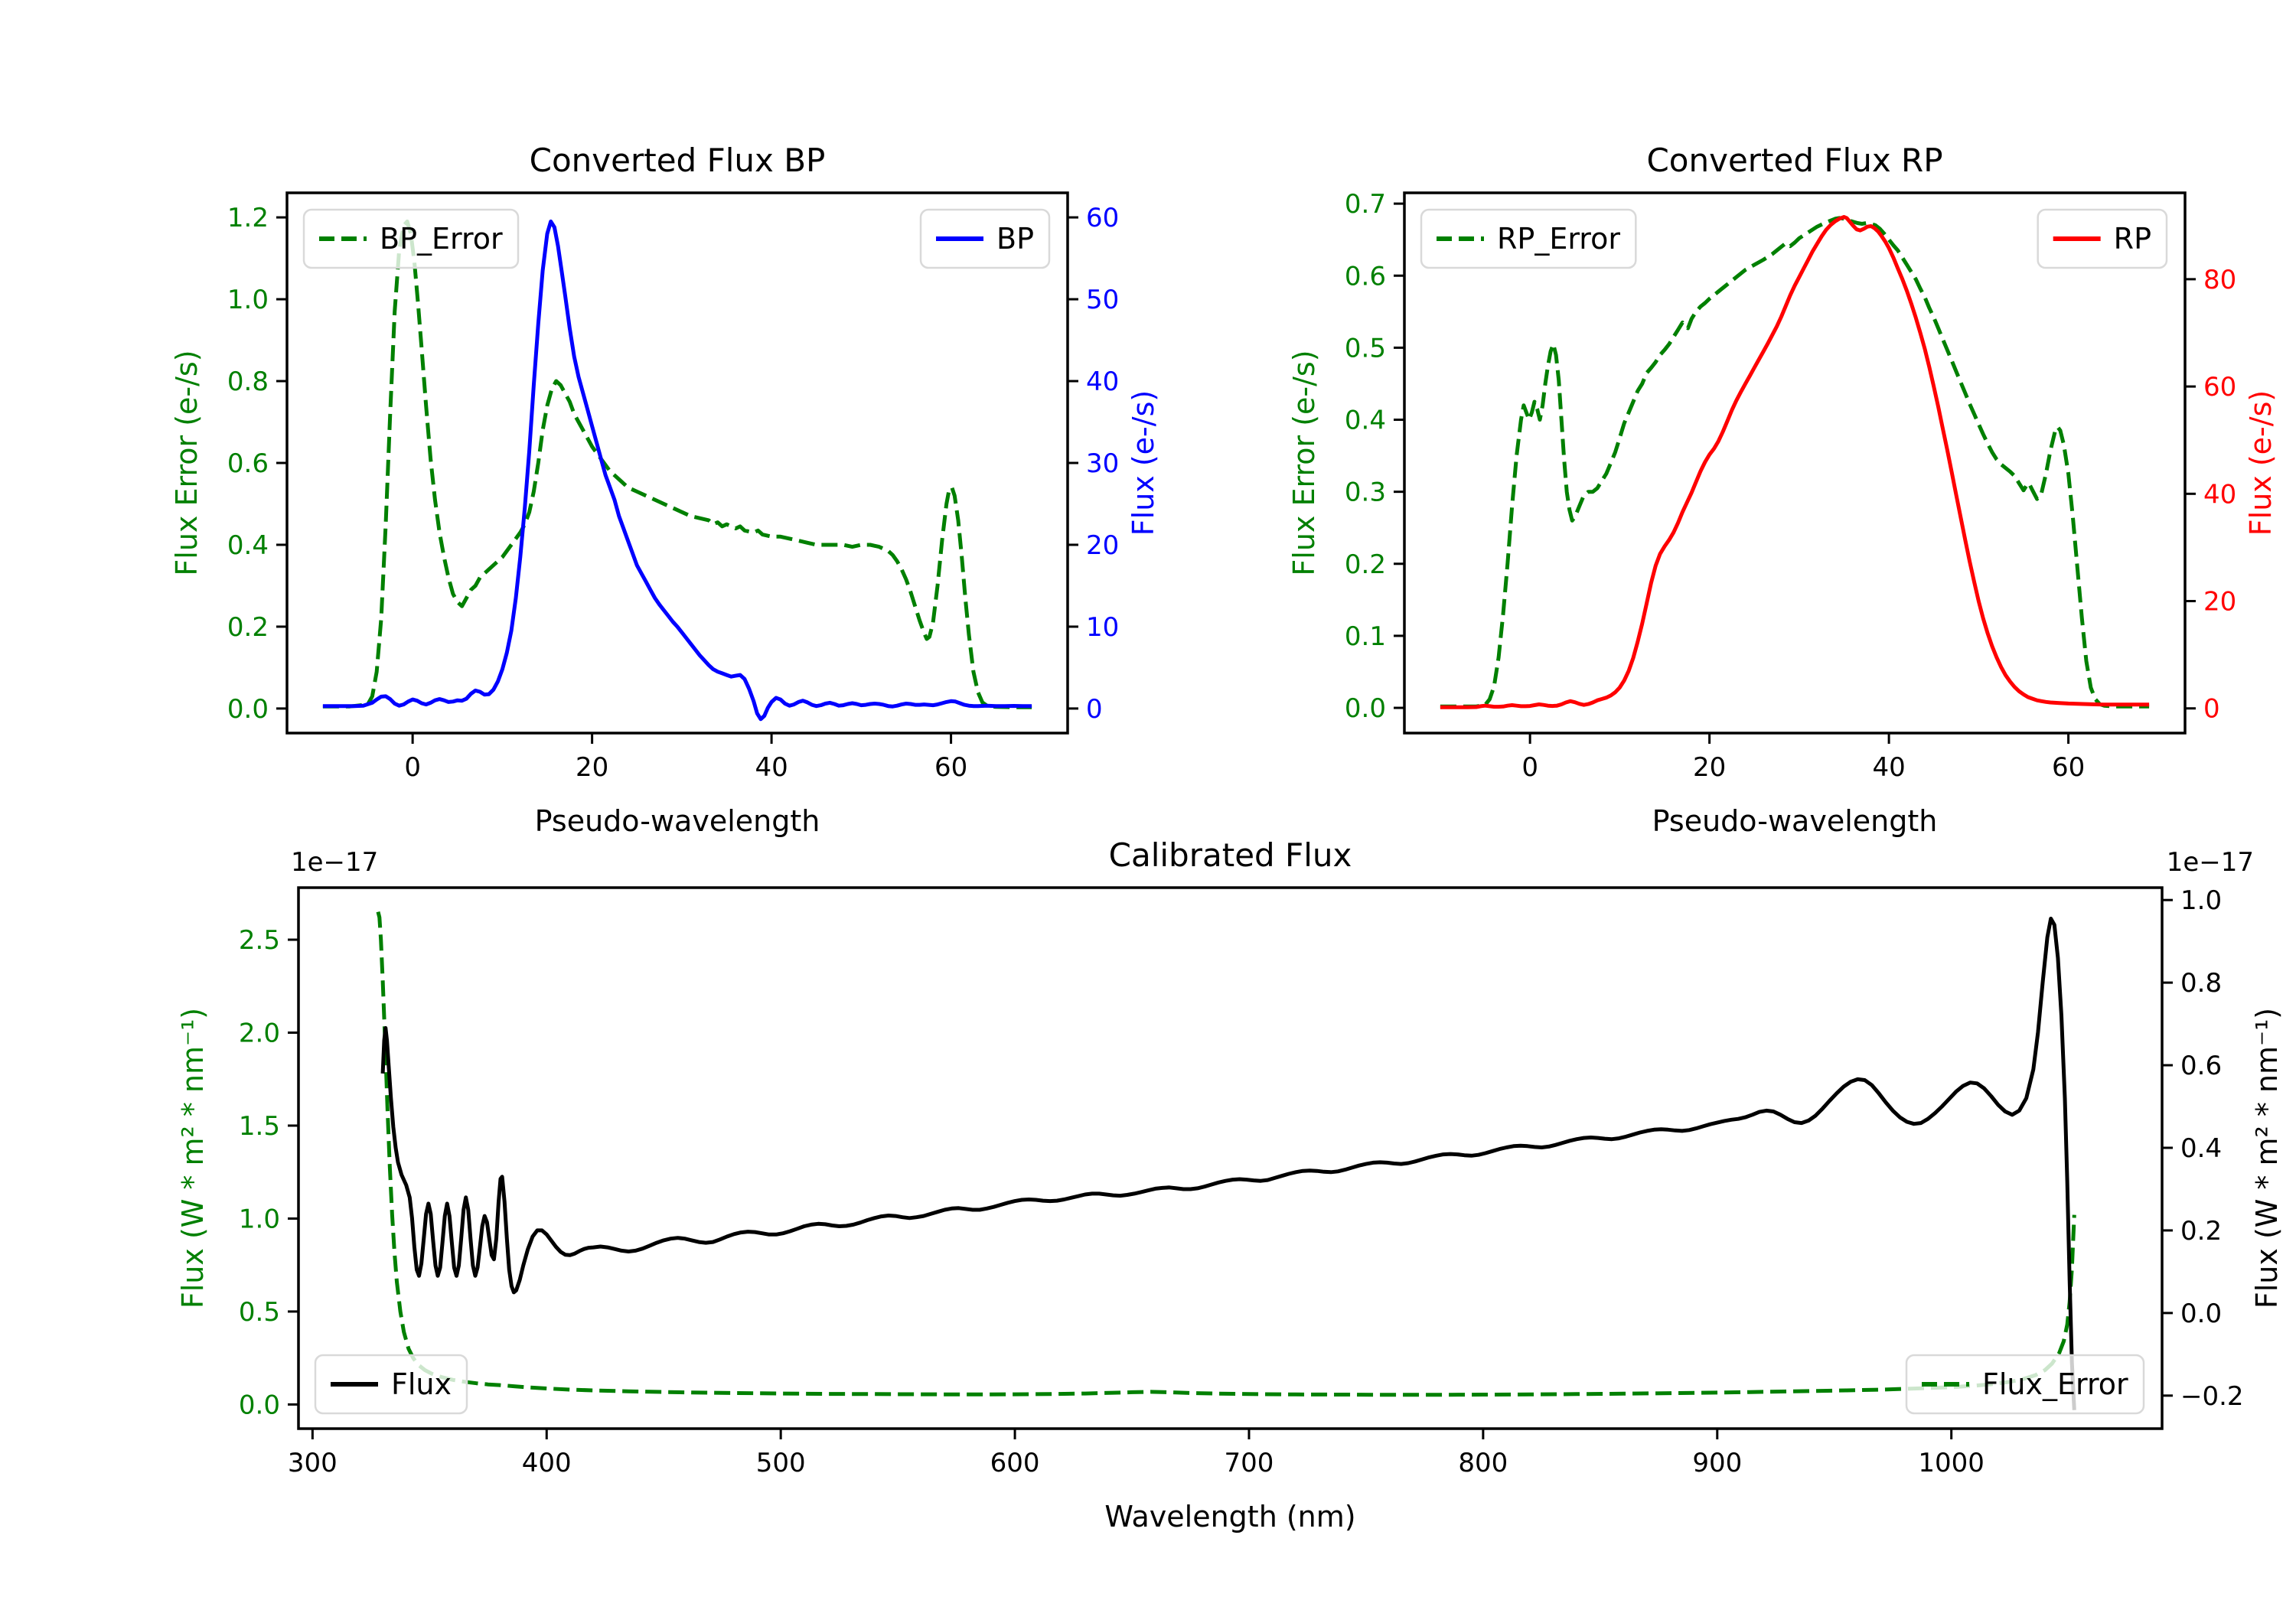 Image resolution: width=2296 pixels, height=1610 pixels. I want to click on bp-right-tick-label: 0, so click(1094, 710).